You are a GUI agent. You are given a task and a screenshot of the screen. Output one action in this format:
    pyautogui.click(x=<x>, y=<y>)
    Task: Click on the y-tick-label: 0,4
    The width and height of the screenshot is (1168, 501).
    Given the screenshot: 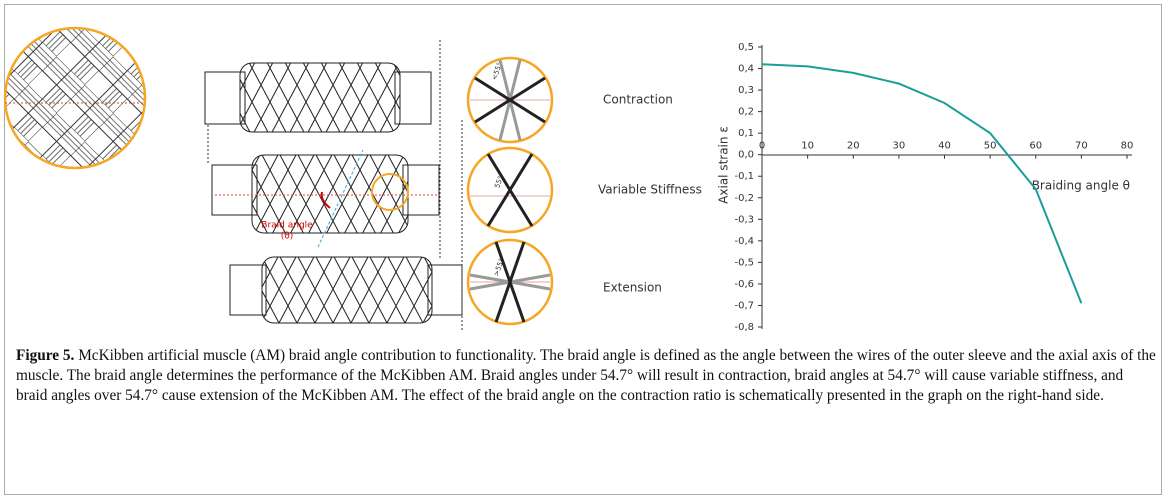 What is the action you would take?
    pyautogui.click(x=746, y=69)
    